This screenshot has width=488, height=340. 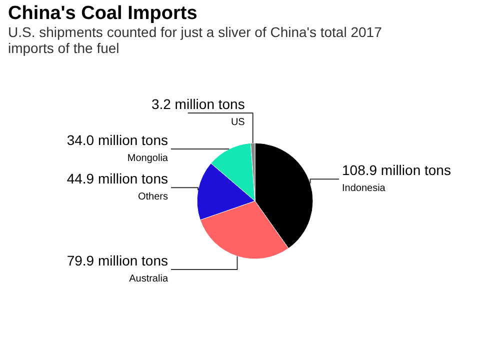 I want to click on slice-label: US, so click(x=238, y=122).